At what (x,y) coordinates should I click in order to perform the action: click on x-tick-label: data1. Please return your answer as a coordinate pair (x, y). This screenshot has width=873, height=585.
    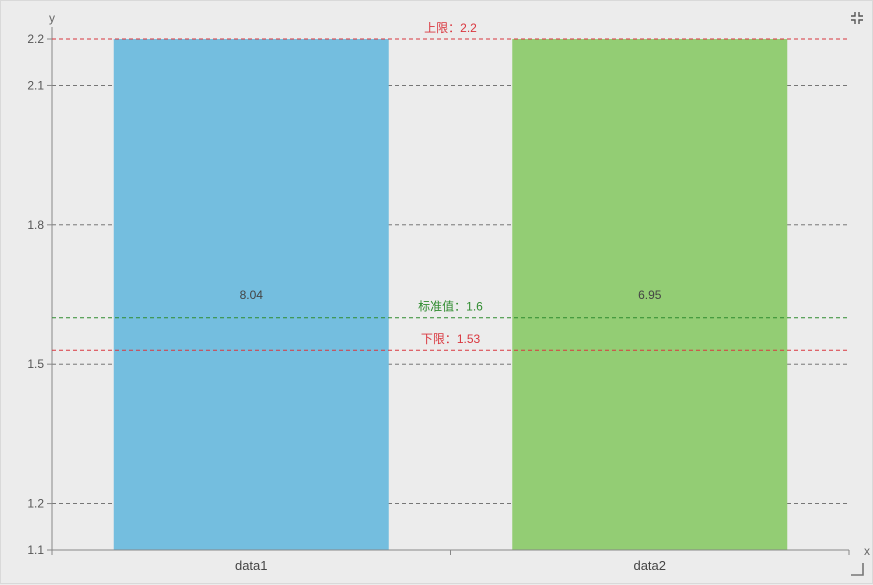
    Looking at the image, I should click on (251, 565).